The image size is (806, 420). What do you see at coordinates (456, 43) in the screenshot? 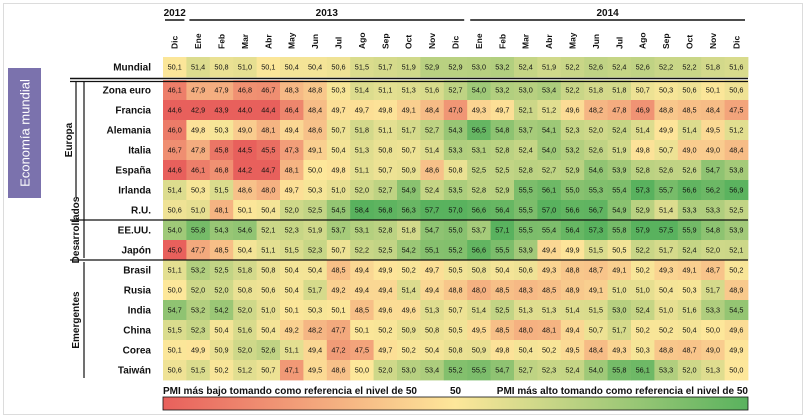
I see `month-label: Dic` at bounding box center [456, 43].